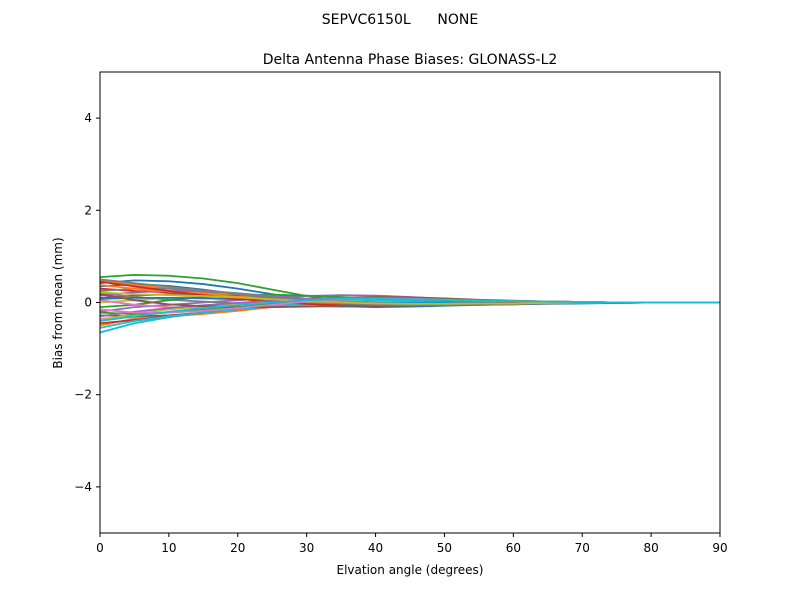 The height and width of the screenshot is (600, 800). Describe the element at coordinates (719, 548) in the screenshot. I see `x-tick-label: 90` at that location.